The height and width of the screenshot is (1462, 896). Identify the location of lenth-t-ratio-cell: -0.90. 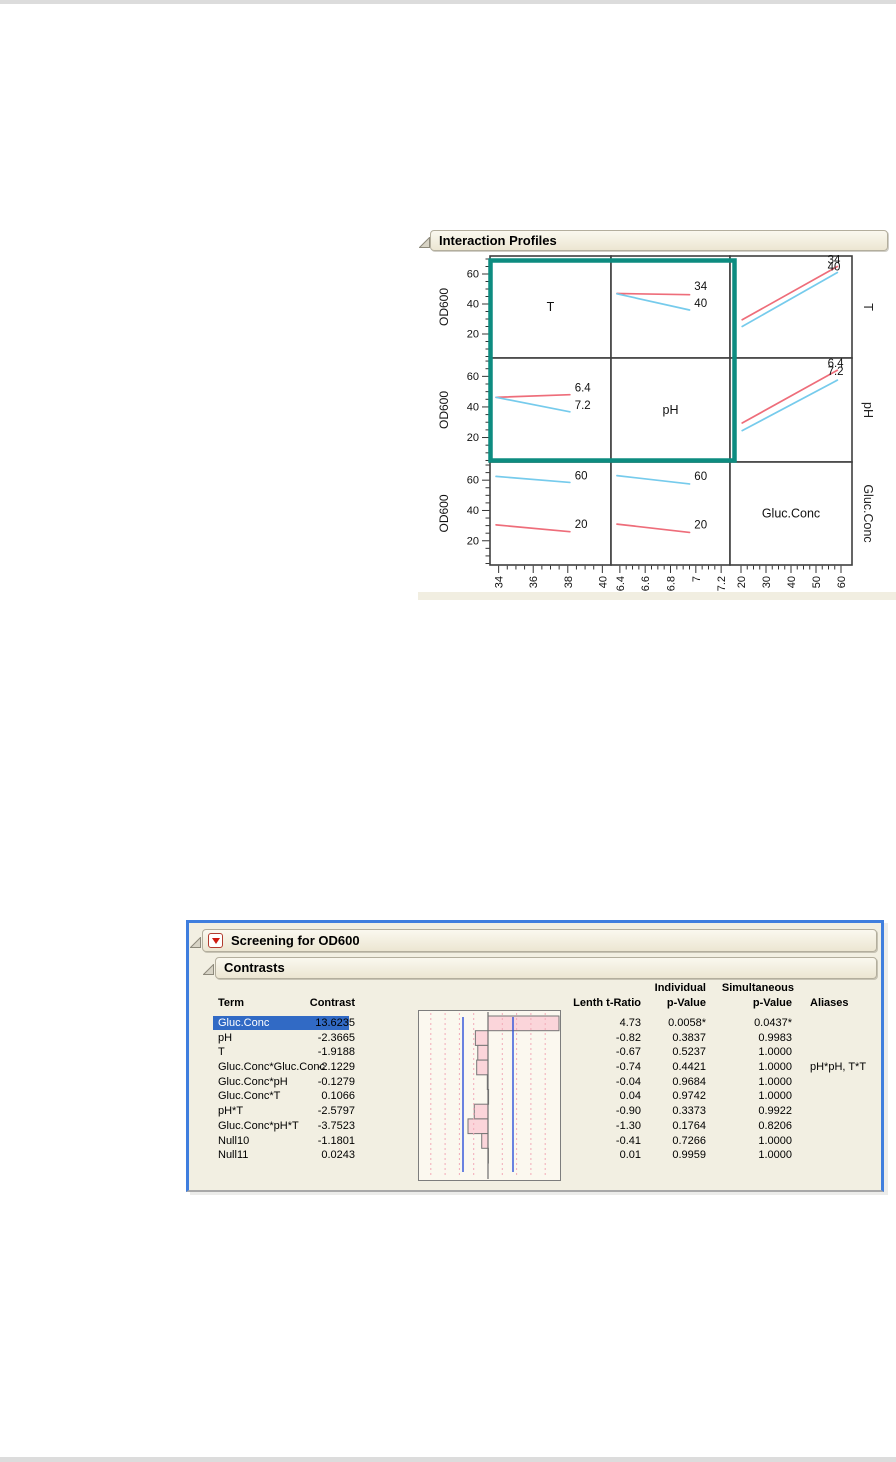
(628, 1111).